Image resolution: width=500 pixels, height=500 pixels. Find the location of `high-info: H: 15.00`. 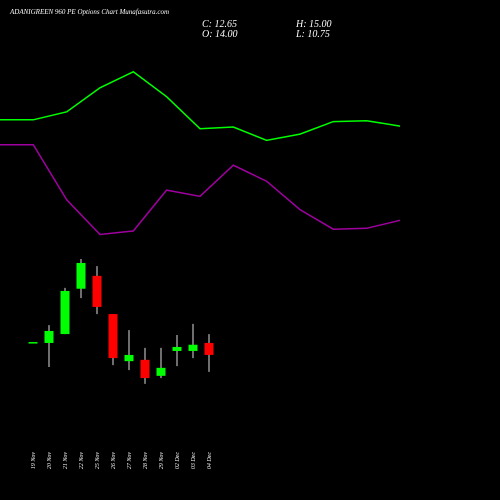

high-info: H: 15.00 is located at coordinates (313, 24).